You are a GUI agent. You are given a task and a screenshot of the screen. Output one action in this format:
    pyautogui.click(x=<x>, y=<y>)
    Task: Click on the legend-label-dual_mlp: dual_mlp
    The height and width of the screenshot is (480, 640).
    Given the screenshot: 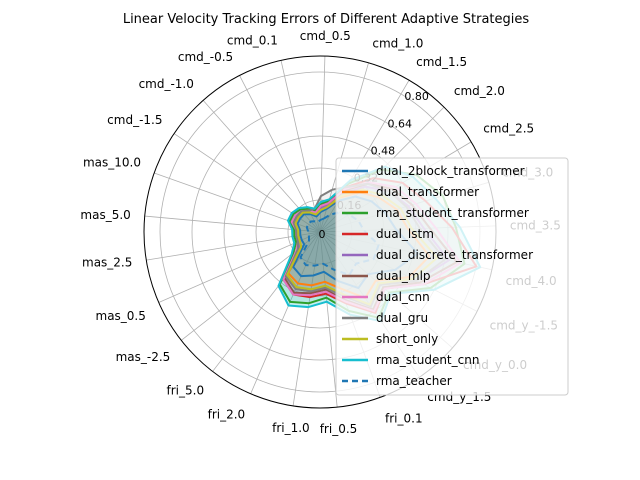 What is the action you would take?
    pyautogui.click(x=403, y=276)
    